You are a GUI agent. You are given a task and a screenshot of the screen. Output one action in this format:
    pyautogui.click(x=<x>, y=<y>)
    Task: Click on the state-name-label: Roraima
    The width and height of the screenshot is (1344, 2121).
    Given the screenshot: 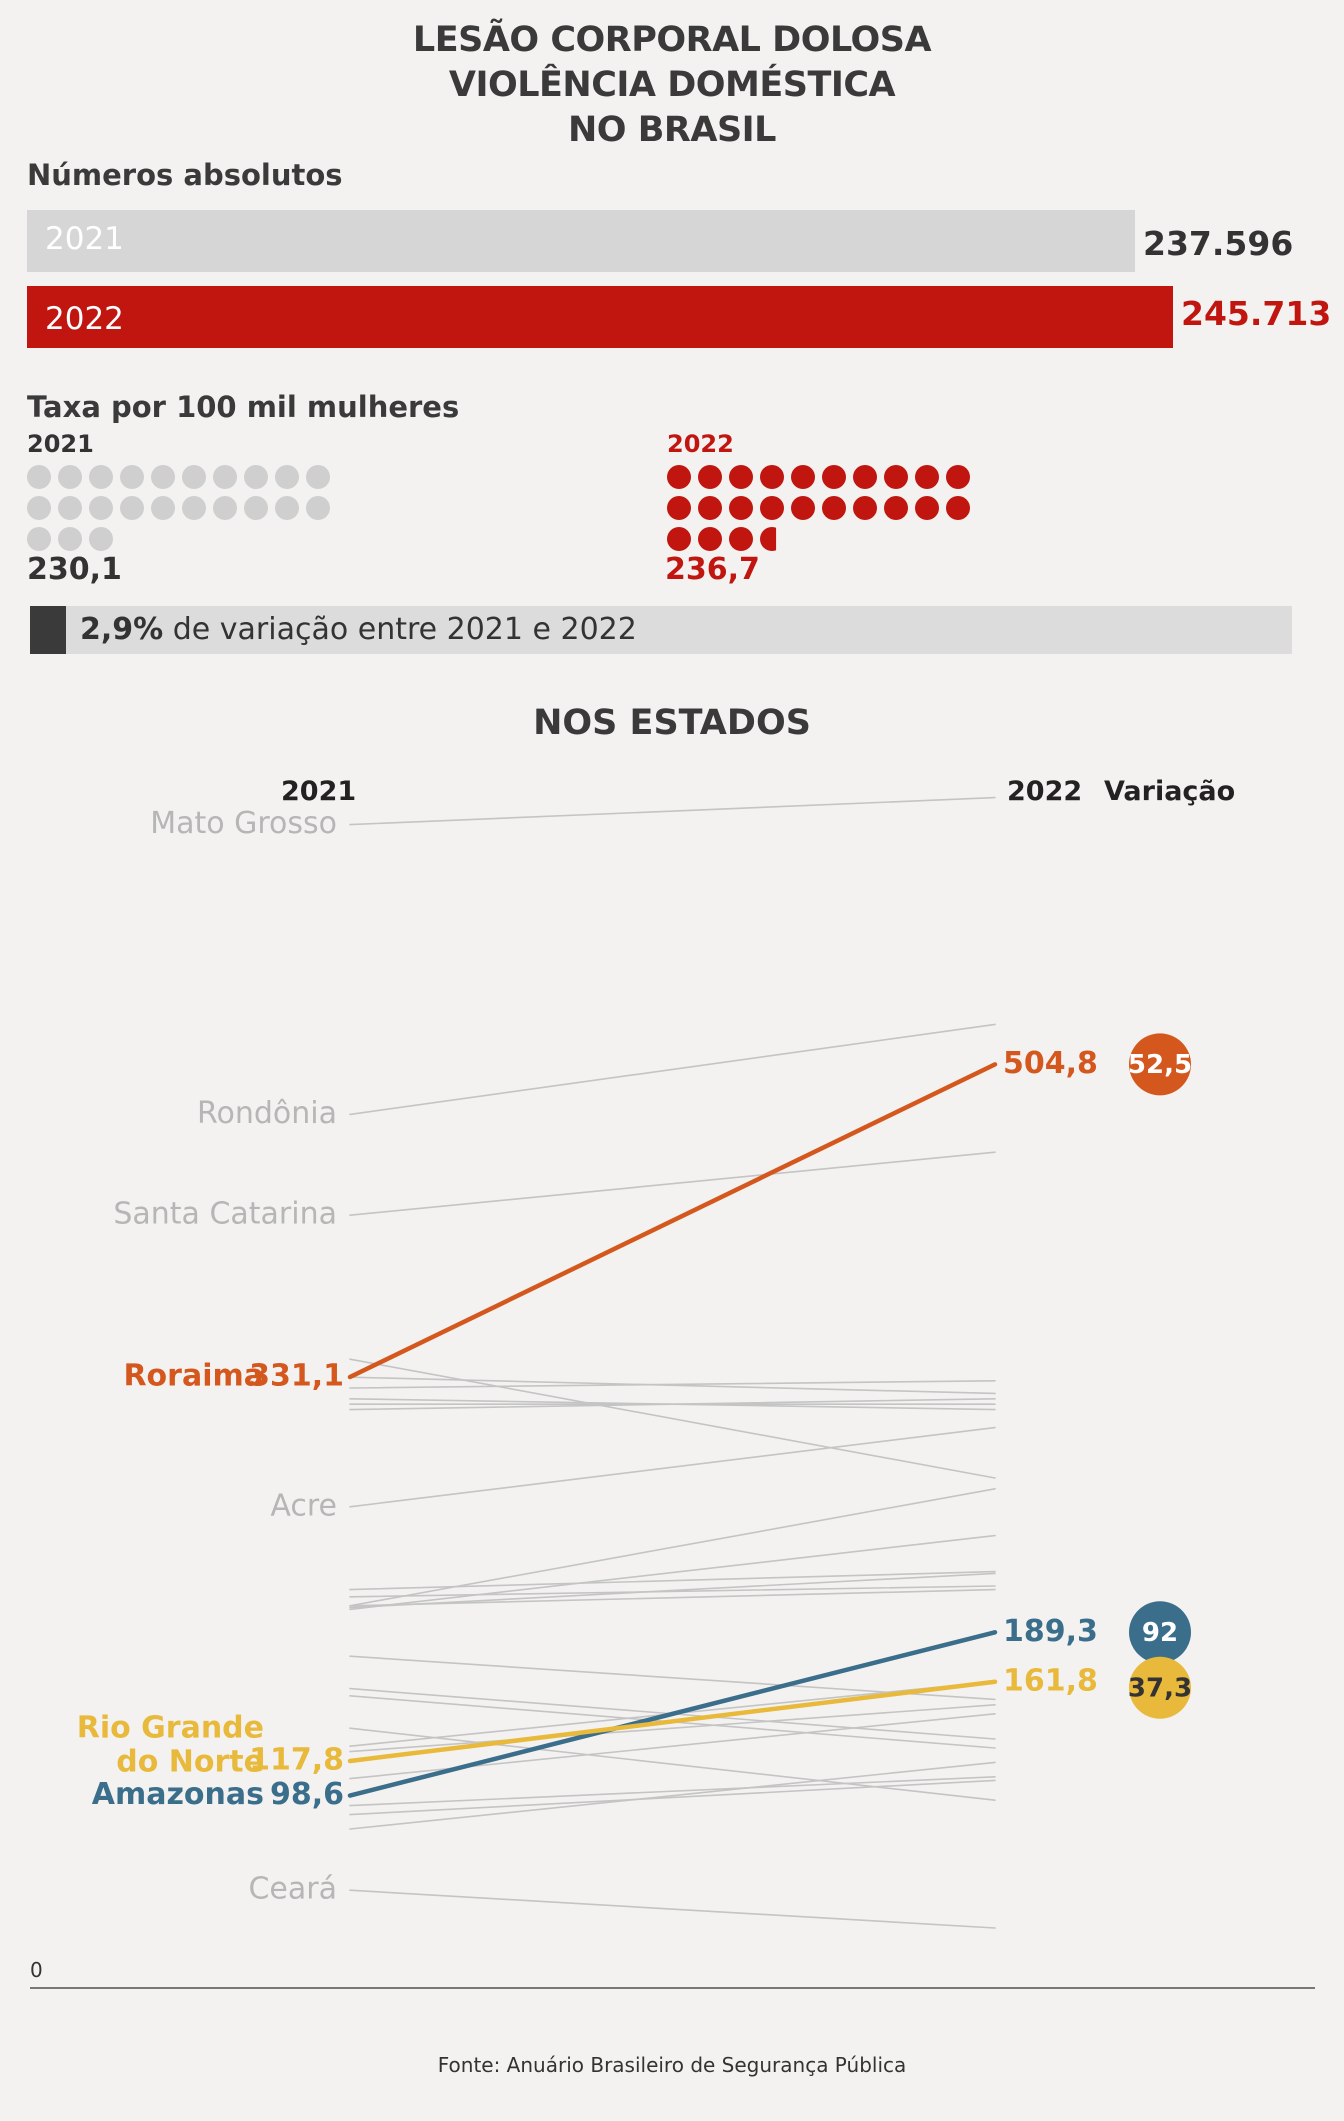 What is the action you would take?
    pyautogui.click(x=193, y=1376)
    